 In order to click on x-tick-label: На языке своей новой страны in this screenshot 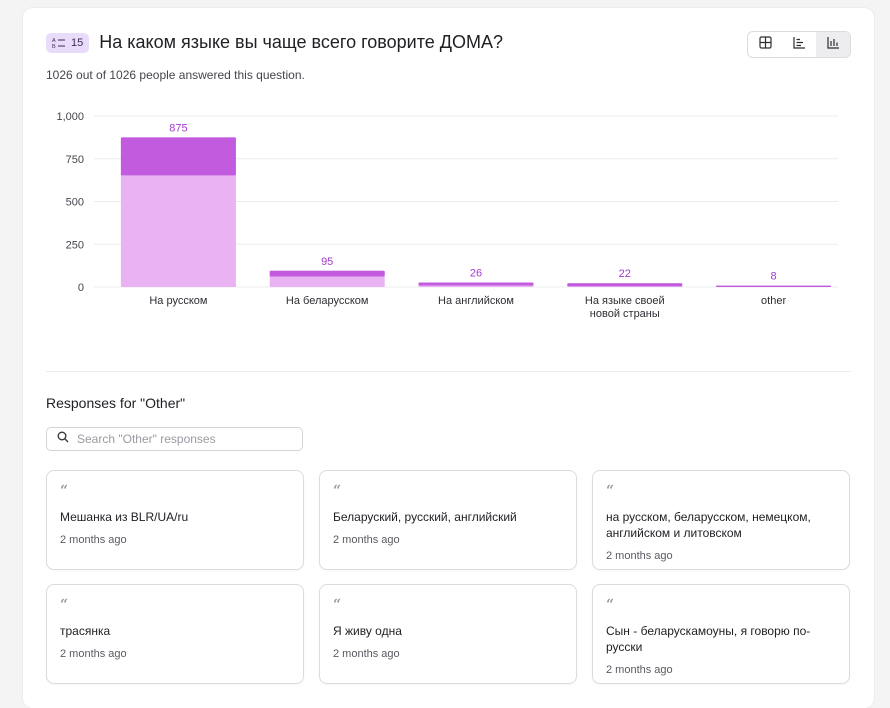, I will do `click(625, 307)`.